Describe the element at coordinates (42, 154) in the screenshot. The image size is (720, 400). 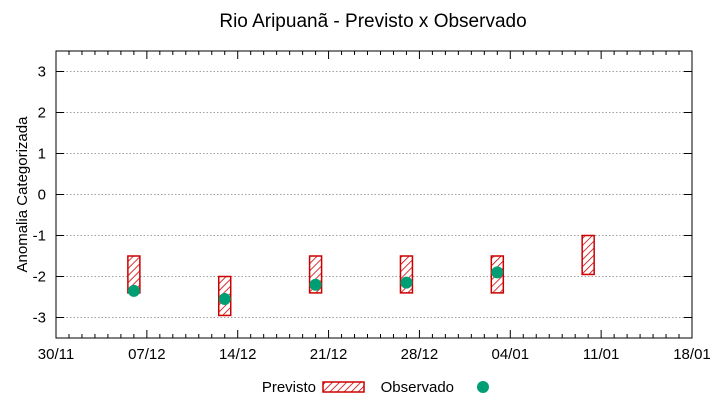
I see `y-tick-label: 1` at that location.